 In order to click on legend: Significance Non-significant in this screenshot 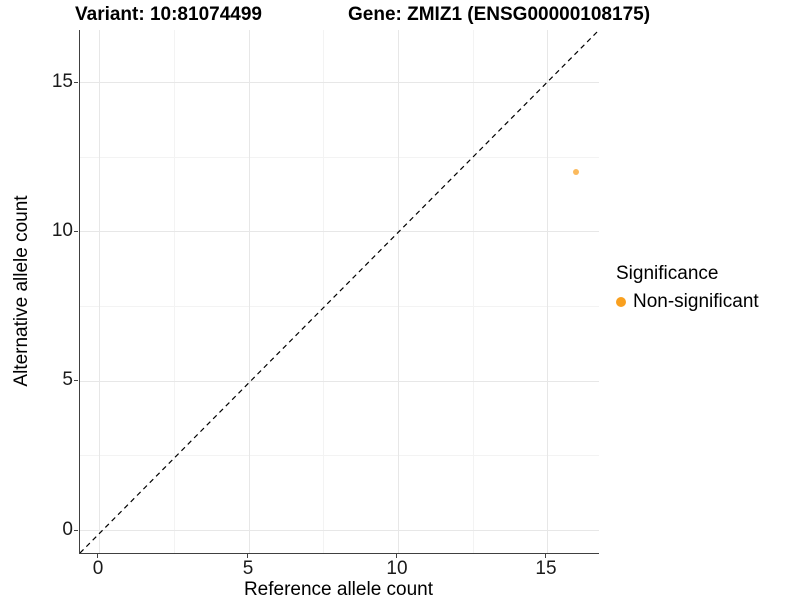, I will do `click(687, 287)`.